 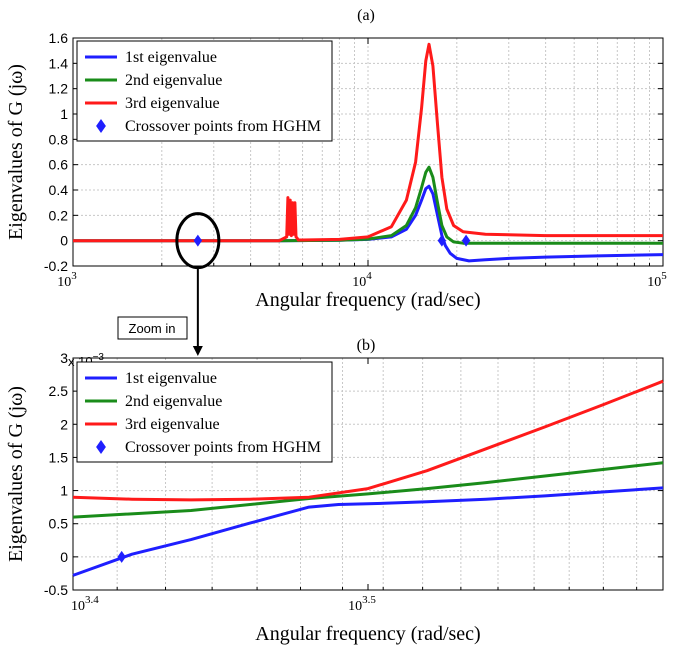 I want to click on panel-b-y-axis-label: Eigenvalues of G (jω), so click(x=16, y=474).